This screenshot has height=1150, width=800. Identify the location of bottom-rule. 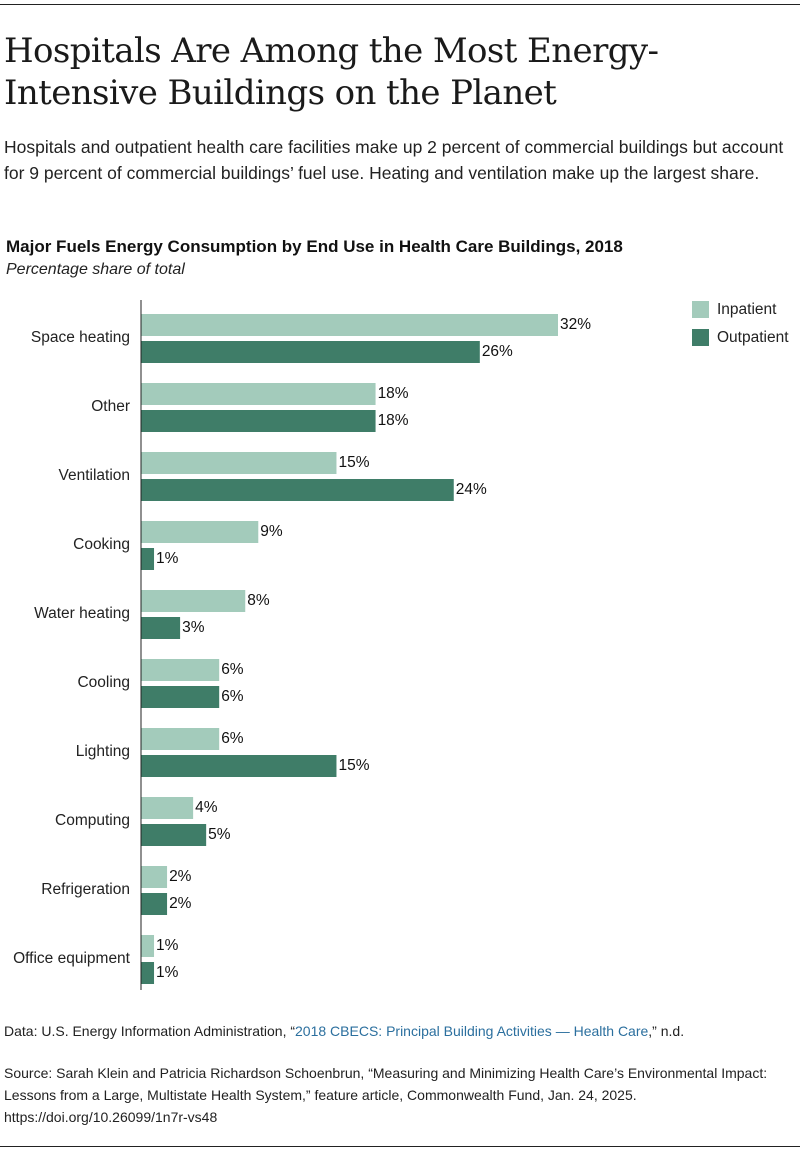
(400, 1146).